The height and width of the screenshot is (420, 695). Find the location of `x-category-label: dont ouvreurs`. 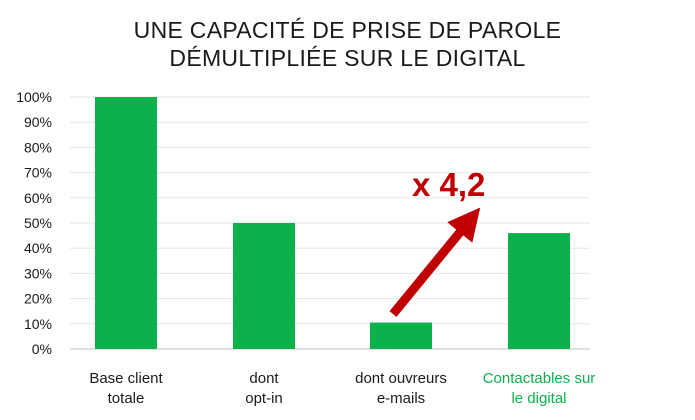

x-category-label: dont ouvreurs is located at coordinates (401, 378).